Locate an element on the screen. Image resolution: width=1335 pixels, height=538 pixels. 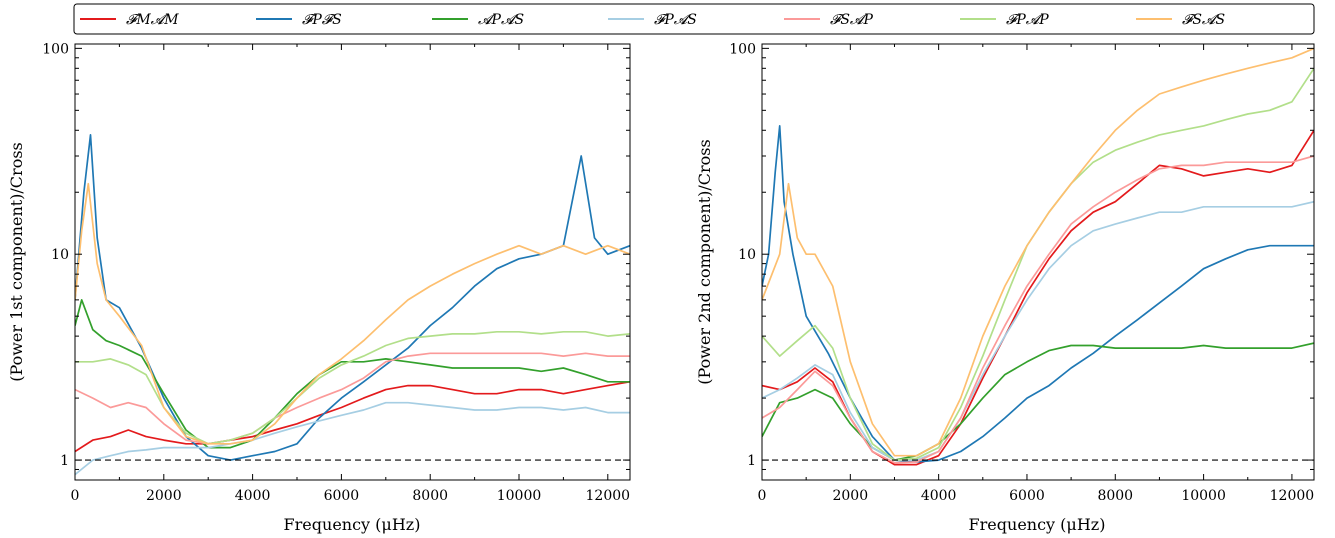
y-axis-label: (Power 1st component)/Cross is located at coordinates (16, 262).